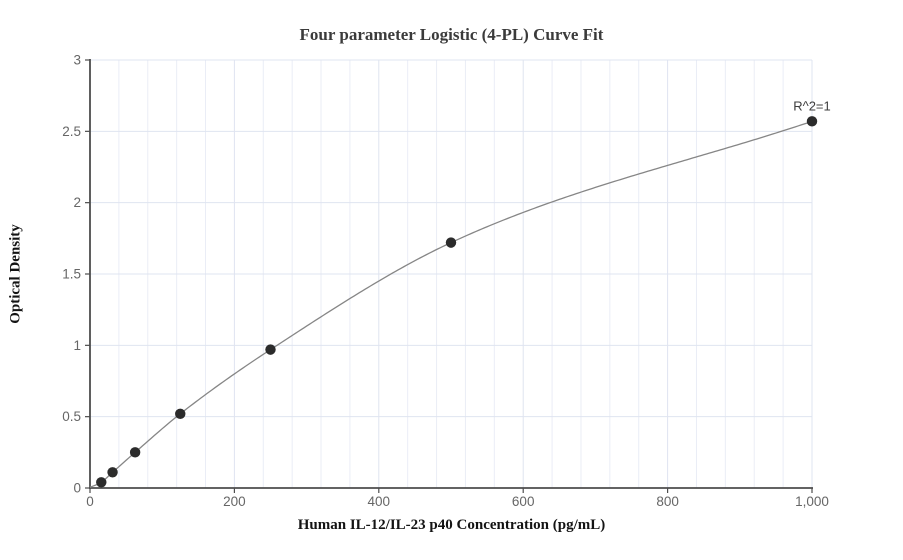 This screenshot has width=903, height=560. I want to click on r-squared-annotation: R^2=1, so click(812, 105).